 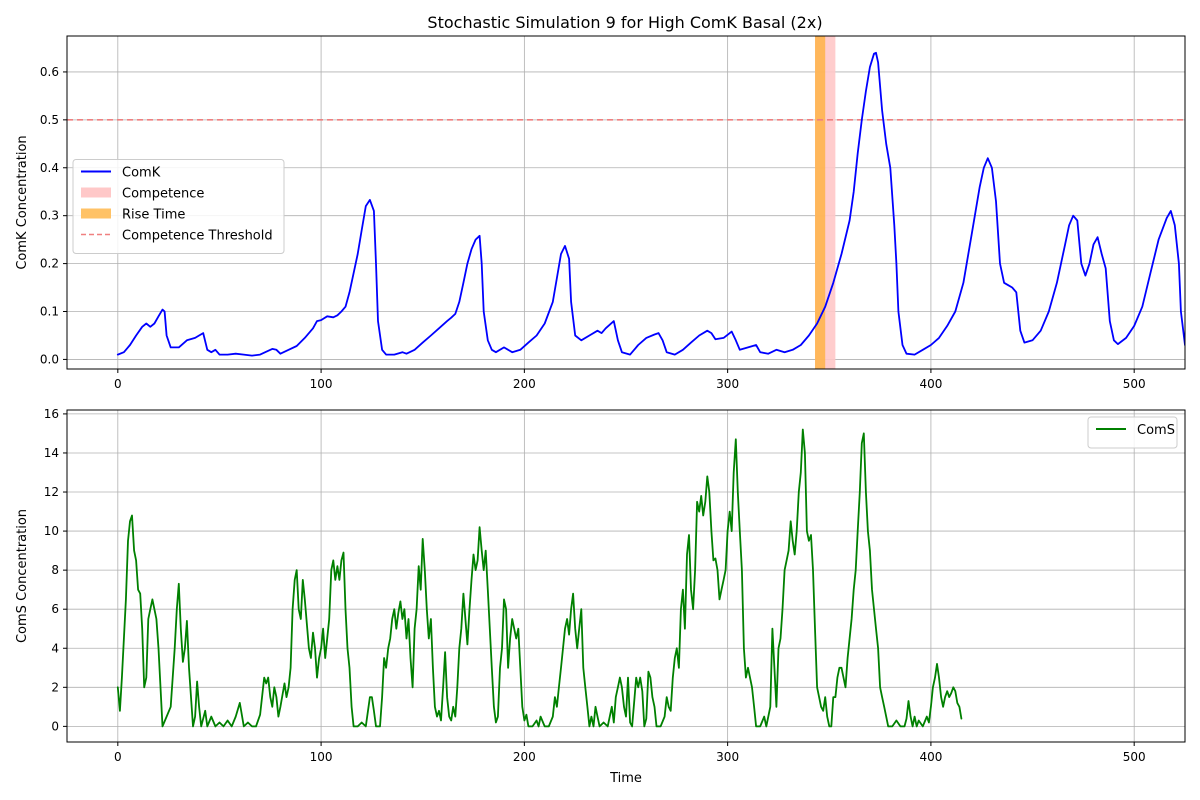 I want to click on comk-legend-box, so click(x=178, y=206).